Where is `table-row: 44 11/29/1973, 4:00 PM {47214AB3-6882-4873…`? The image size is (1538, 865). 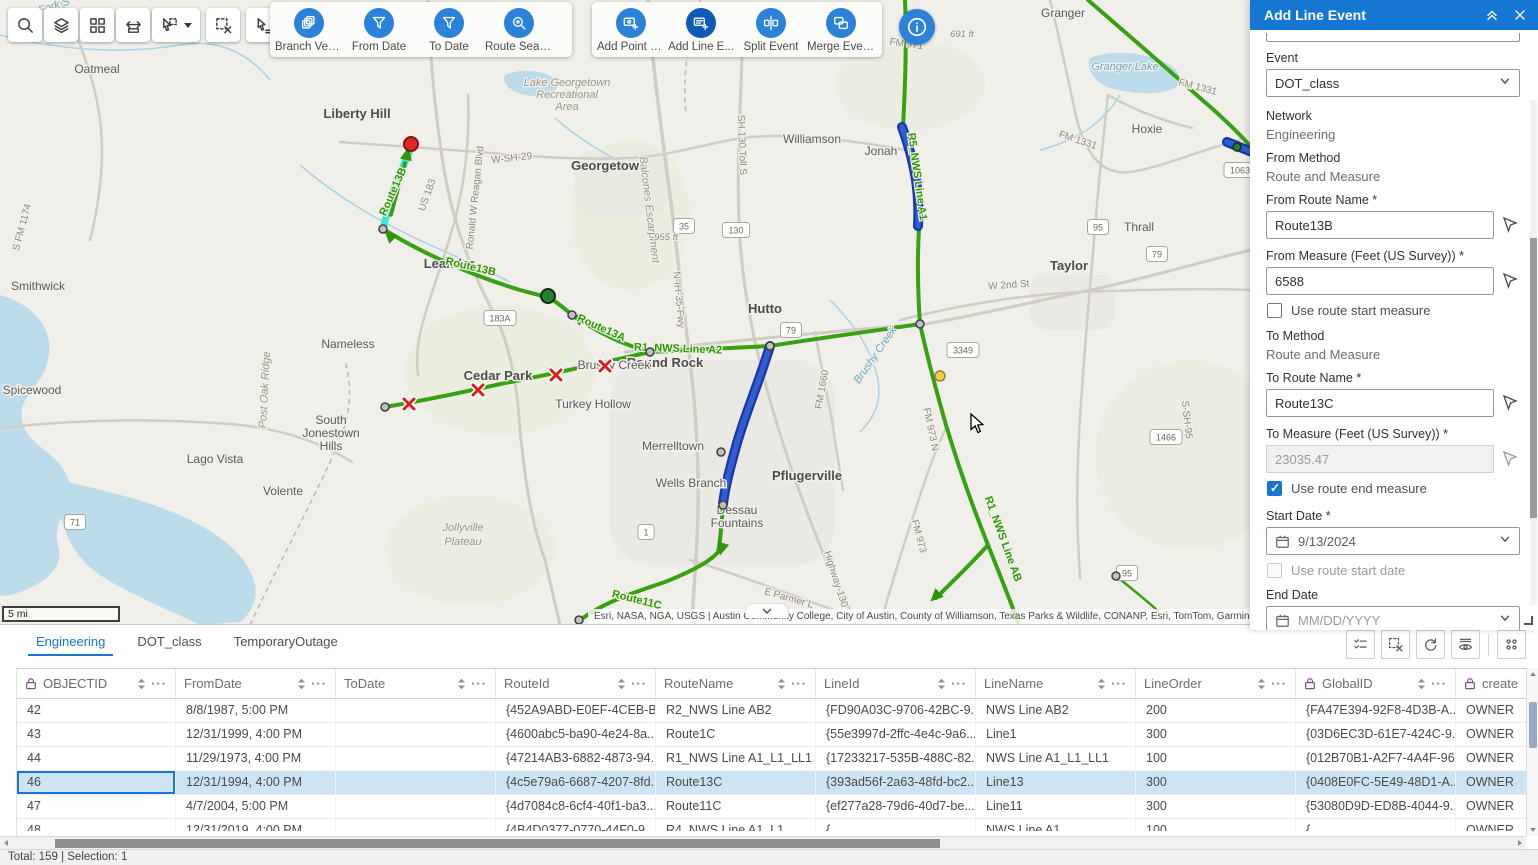
table-row: 44 11/29/1973, 4:00 PM {47214AB3-6882-4873… is located at coordinates (771, 759).